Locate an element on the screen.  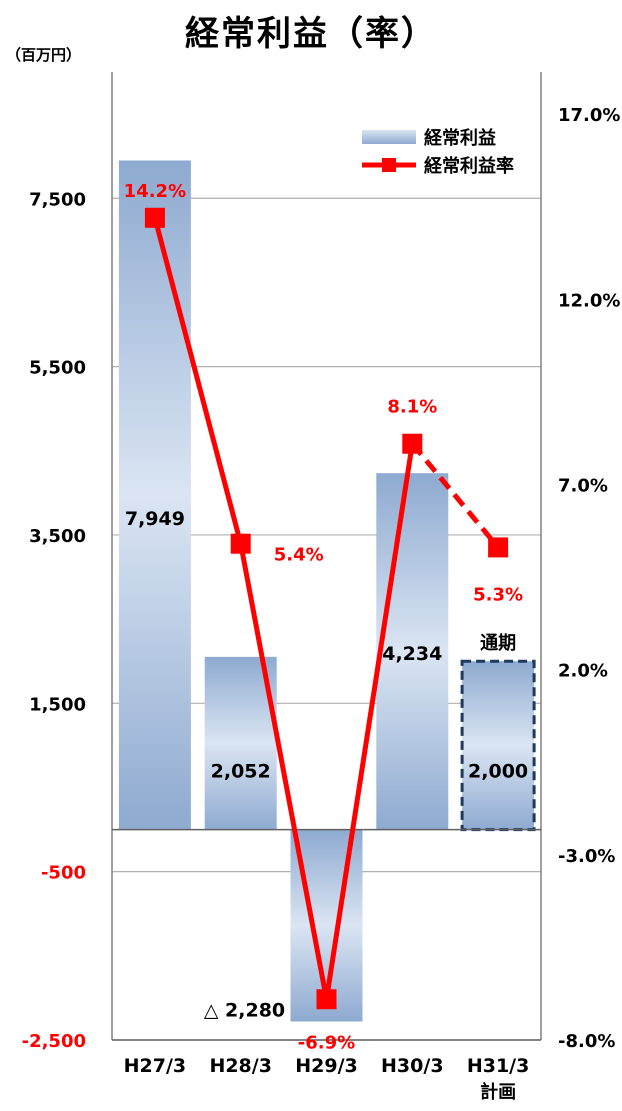
rate-value-label: 8.1% is located at coordinates (412, 407).